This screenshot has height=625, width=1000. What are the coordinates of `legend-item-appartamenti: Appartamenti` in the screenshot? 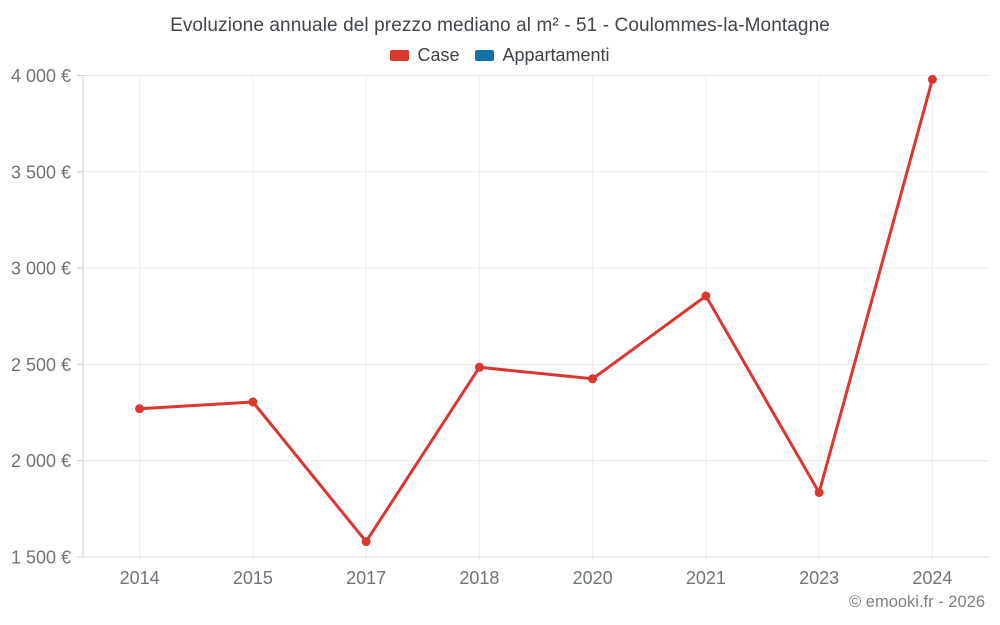 It's located at (542, 55).